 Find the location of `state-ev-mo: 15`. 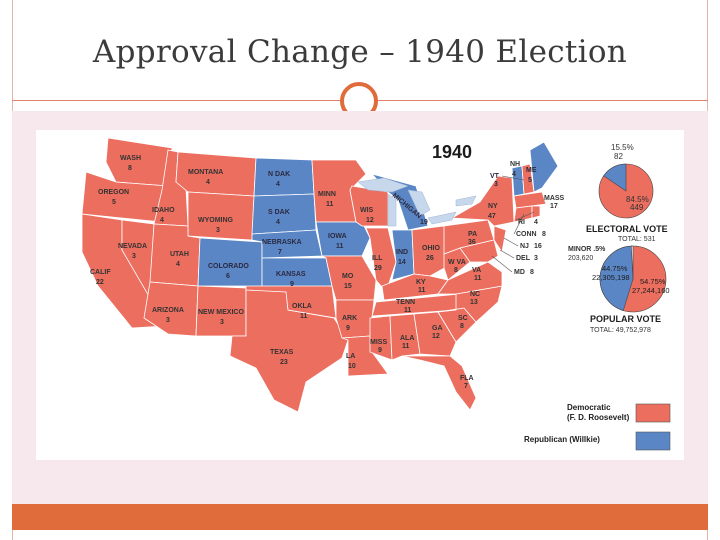

state-ev-mo: 15 is located at coordinates (348, 286).